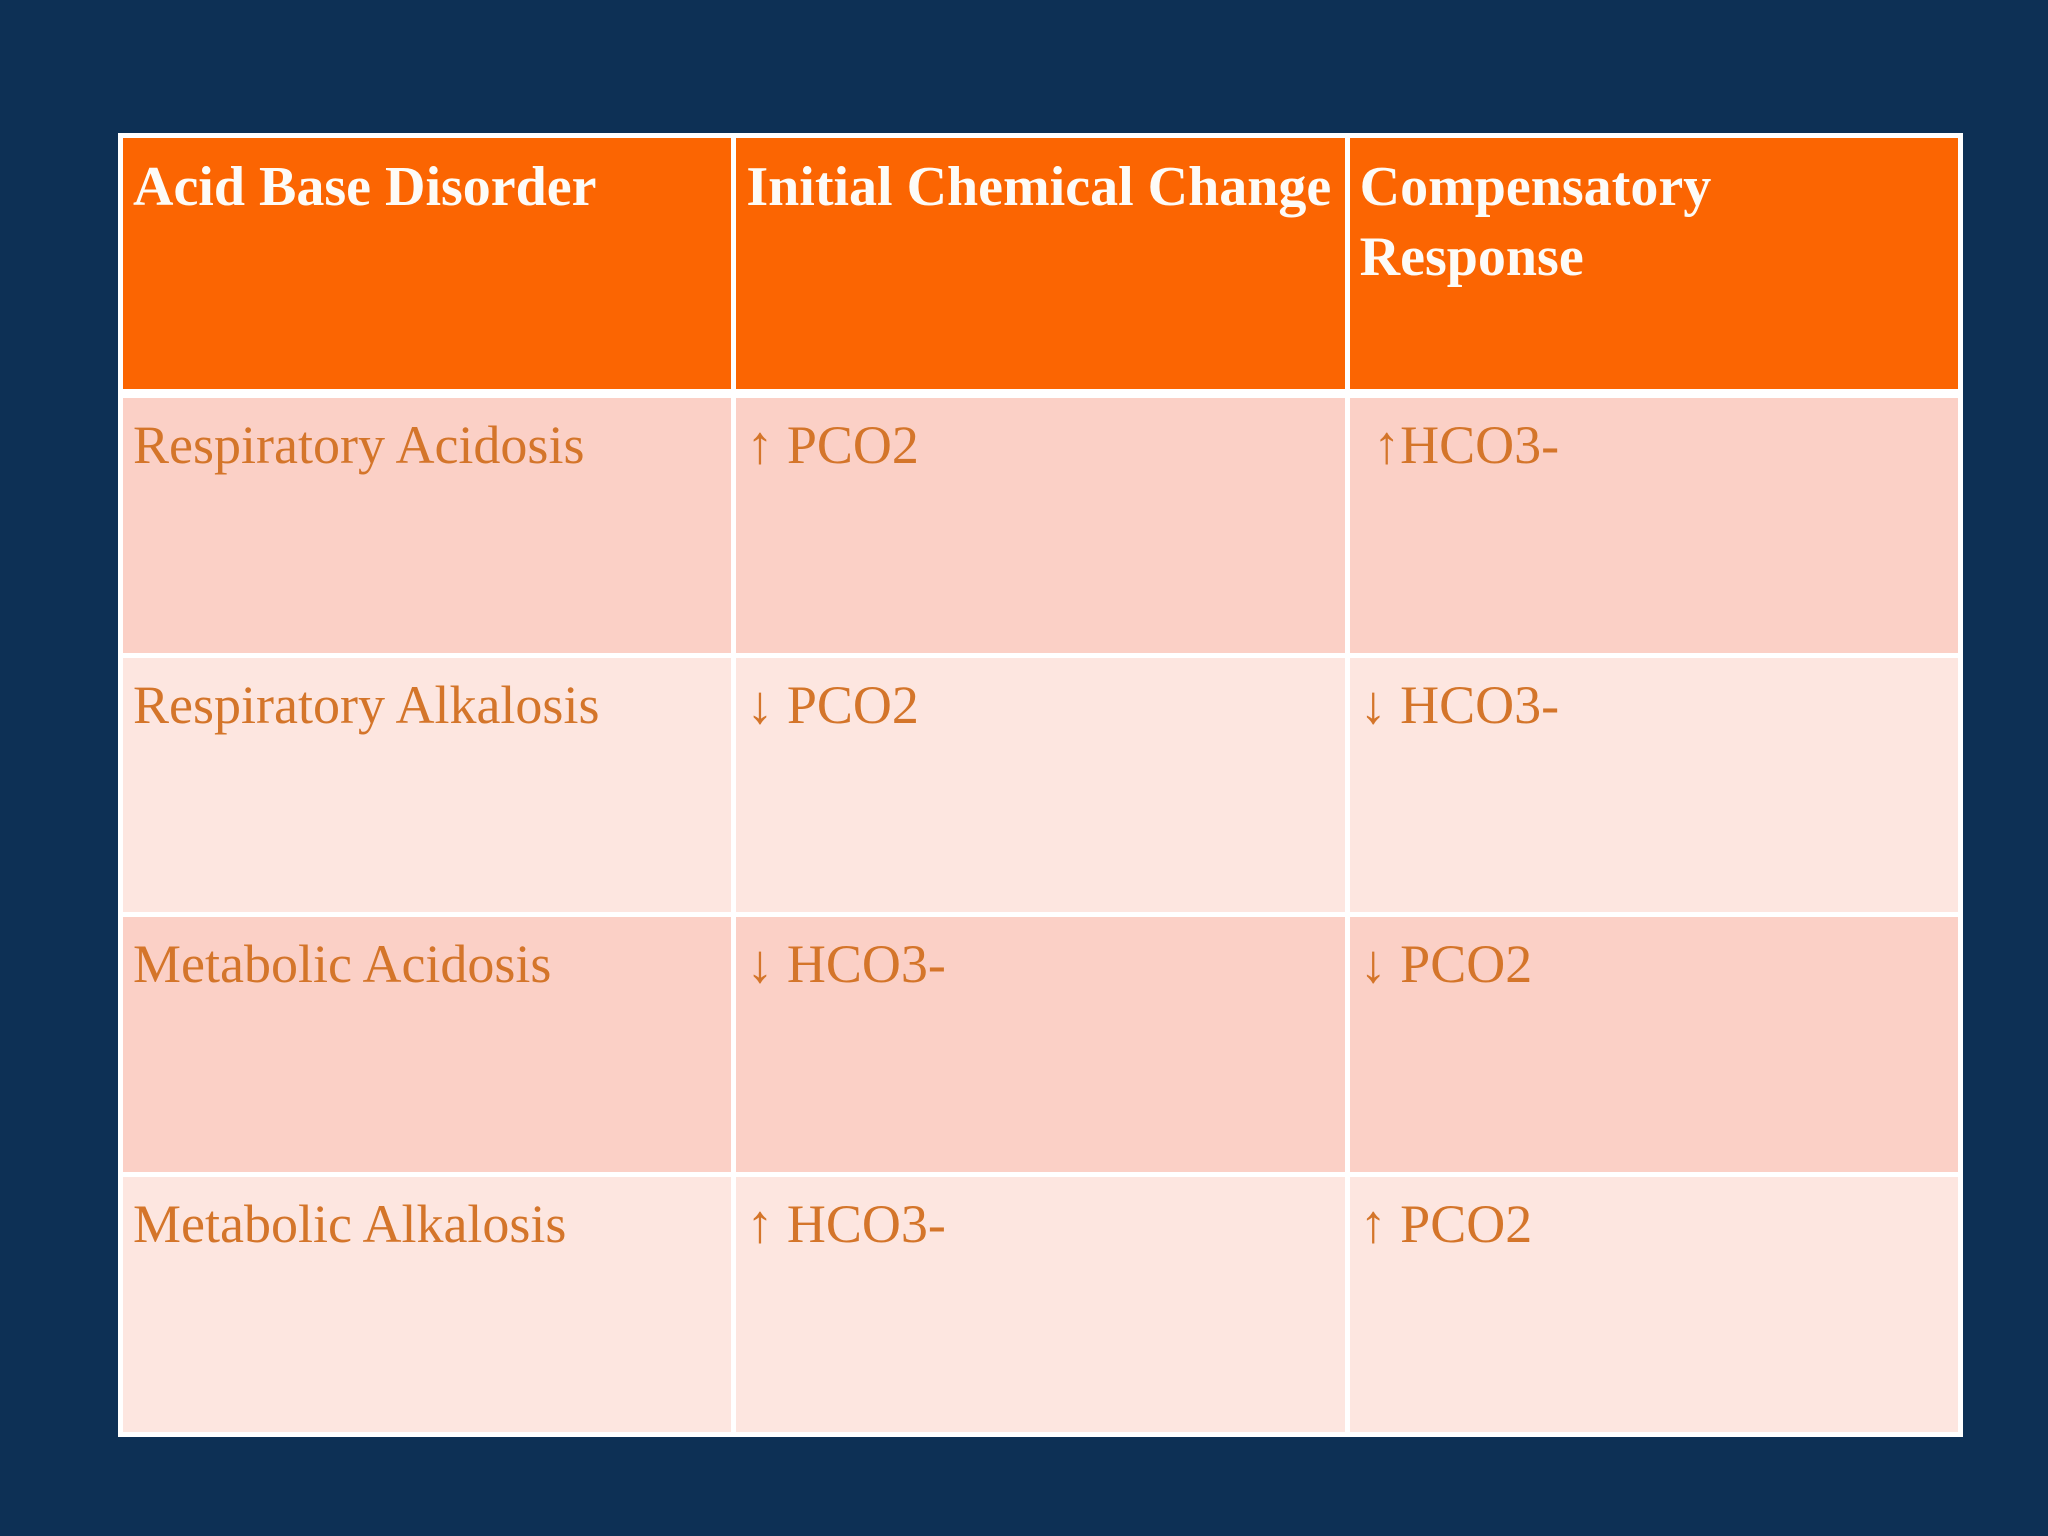 The width and height of the screenshot is (2048, 1536). What do you see at coordinates (427, 1045) in the screenshot?
I see `cell-metabolic-acidosis-disorder: Metabolic Acidosis` at bounding box center [427, 1045].